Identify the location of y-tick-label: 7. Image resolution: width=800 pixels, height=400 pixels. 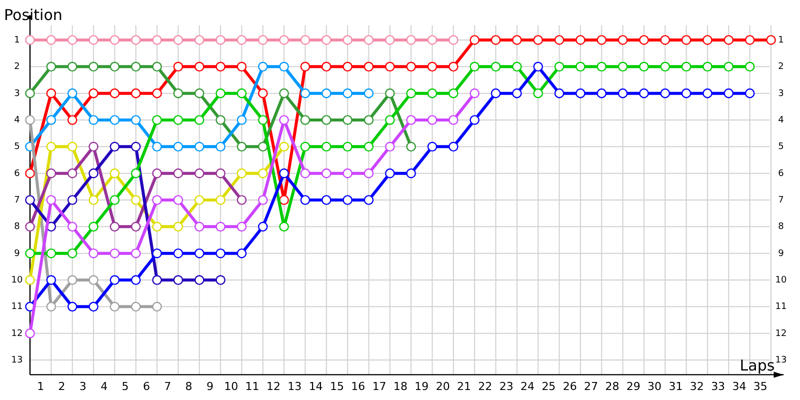
(17, 200).